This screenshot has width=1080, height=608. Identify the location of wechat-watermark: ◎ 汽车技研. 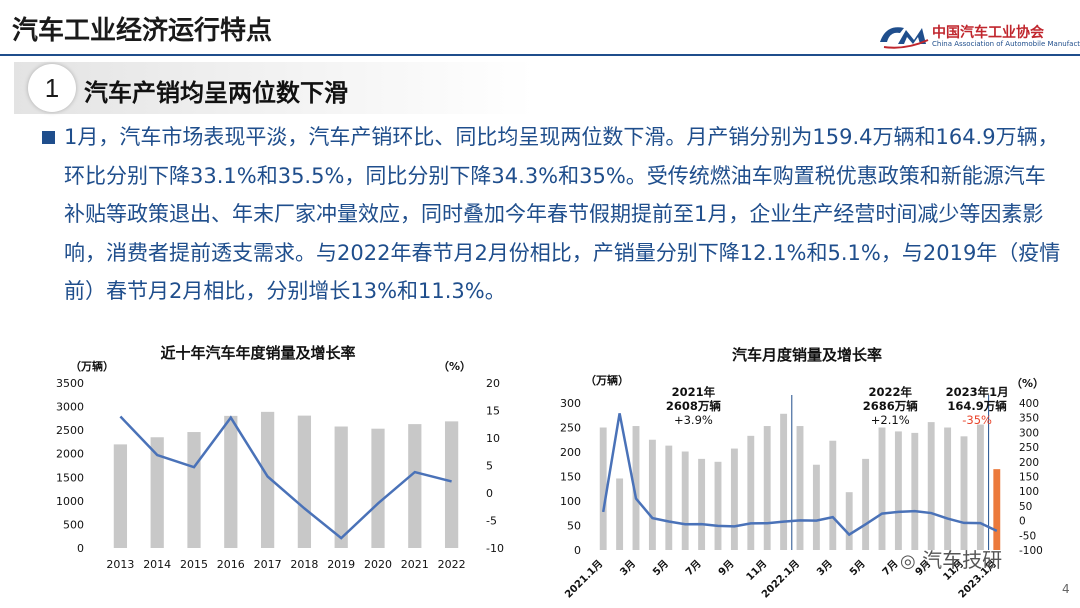
(951, 558).